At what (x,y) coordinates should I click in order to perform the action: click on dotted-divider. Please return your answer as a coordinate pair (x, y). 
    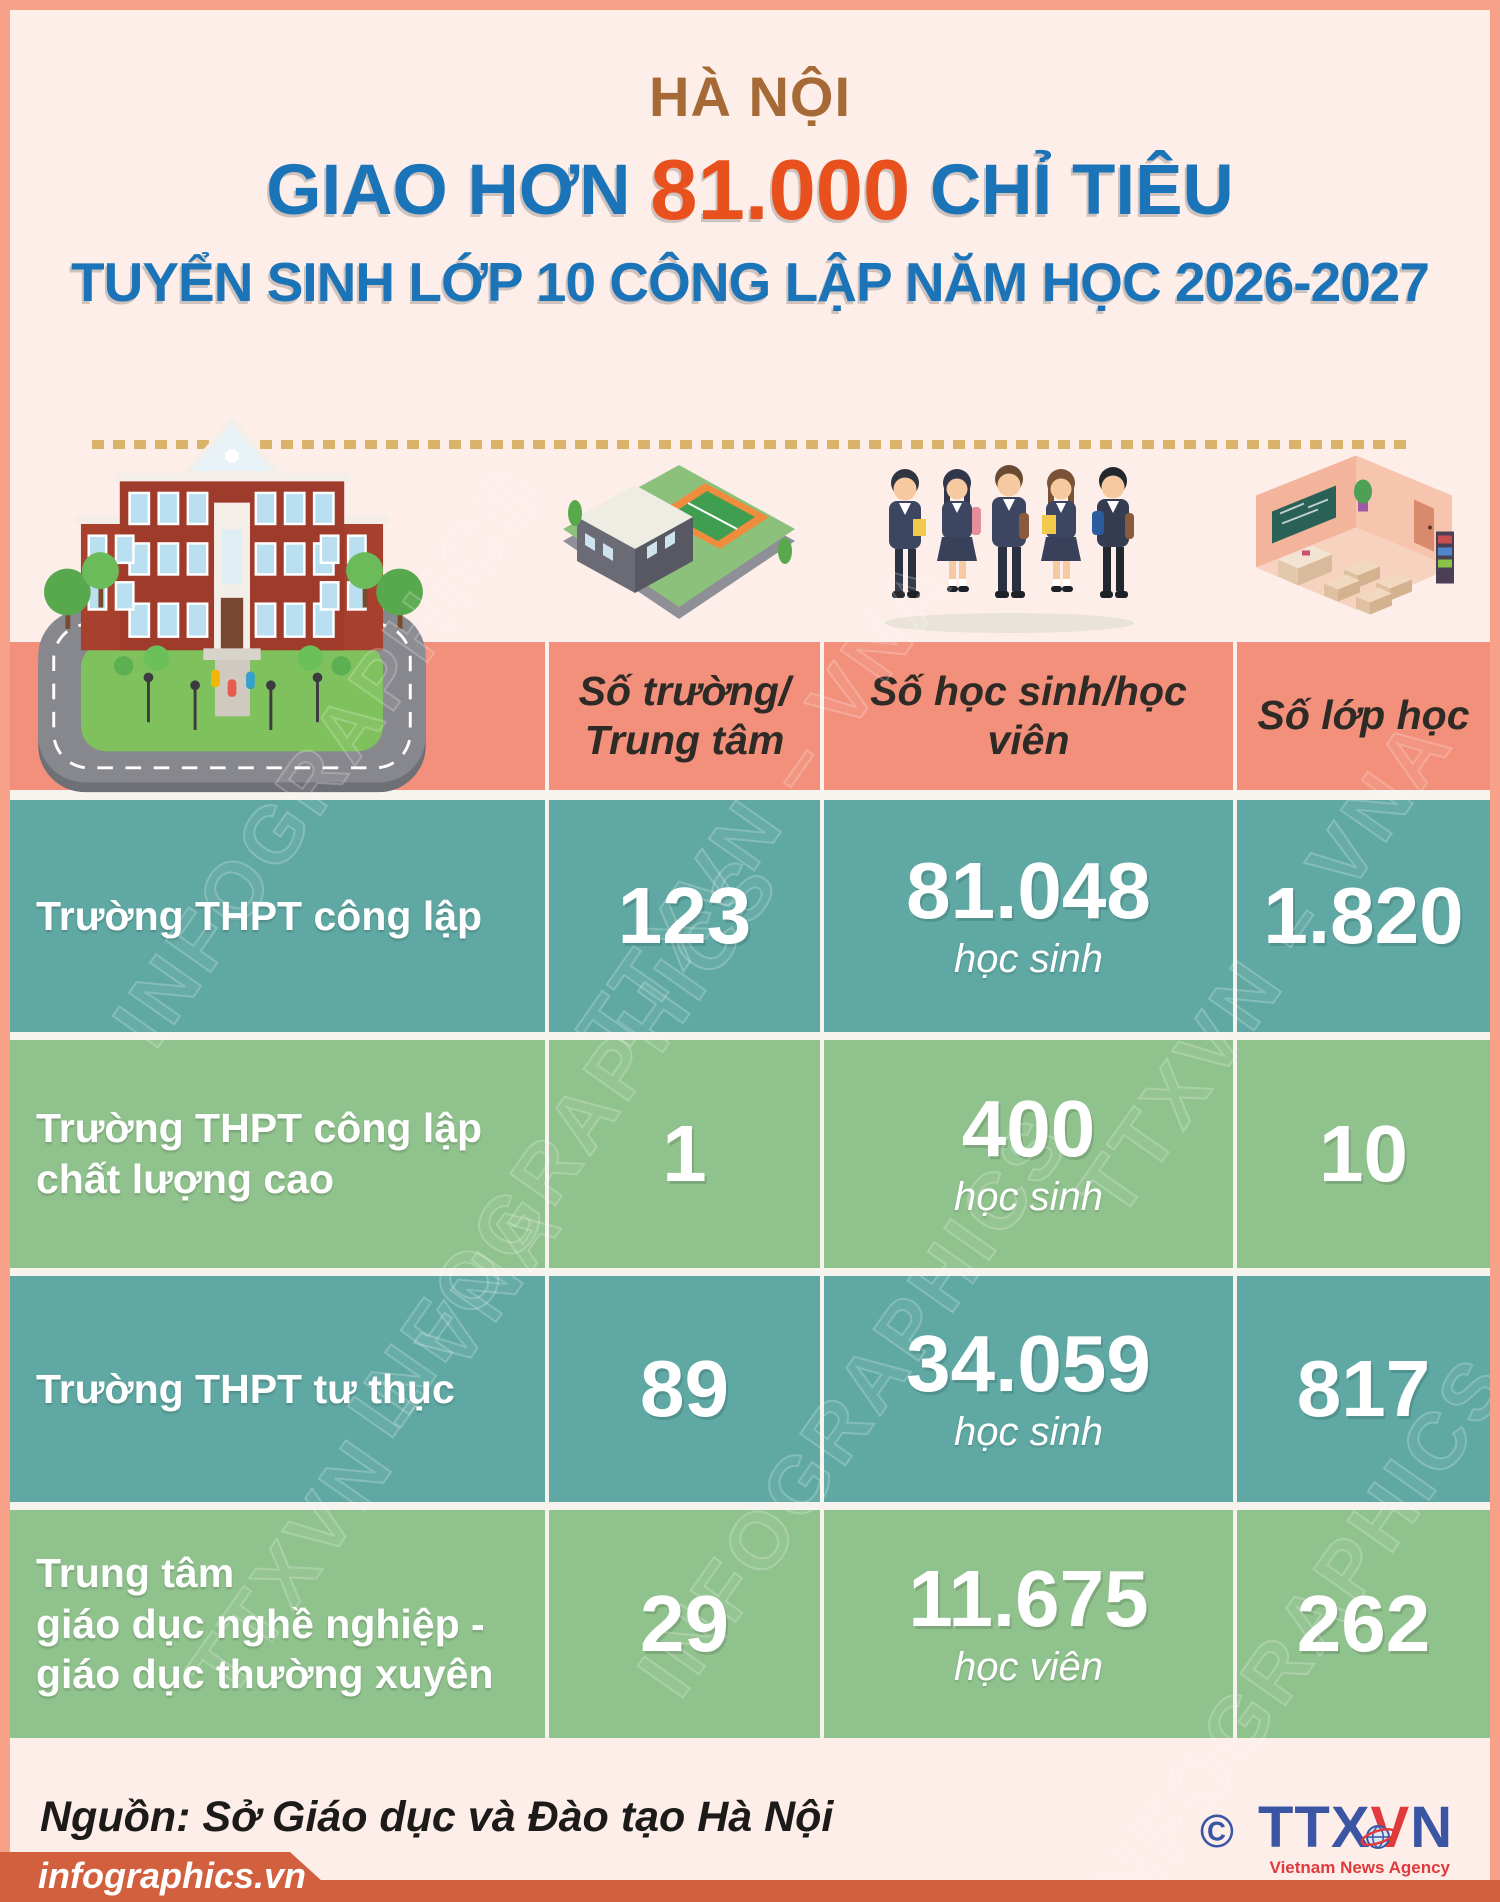
    Looking at the image, I should click on (750, 444).